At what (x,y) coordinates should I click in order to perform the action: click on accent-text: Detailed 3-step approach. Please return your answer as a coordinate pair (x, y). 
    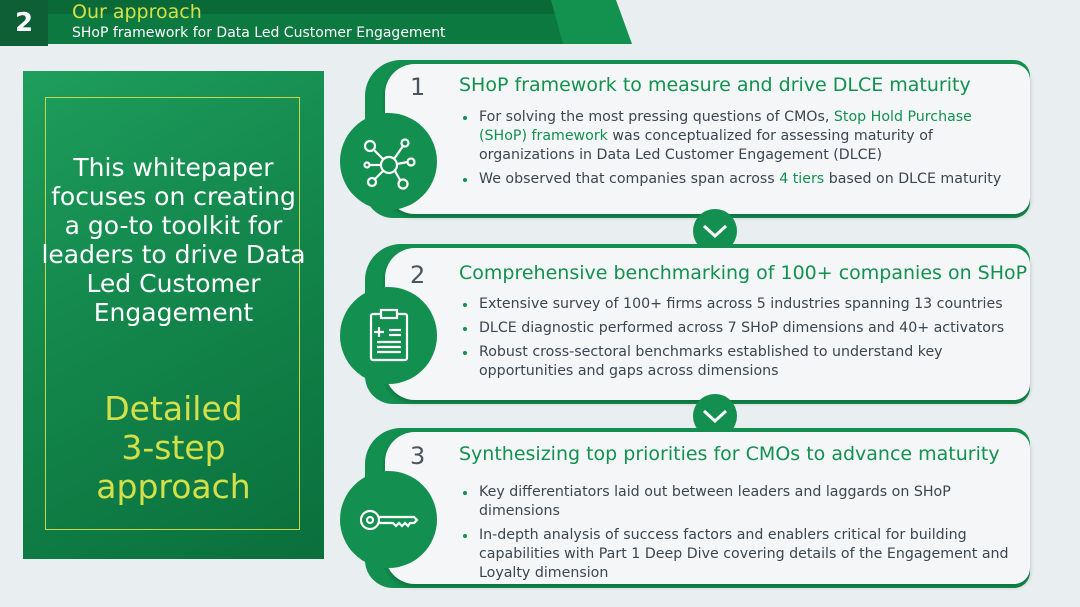
    Looking at the image, I should click on (173, 447).